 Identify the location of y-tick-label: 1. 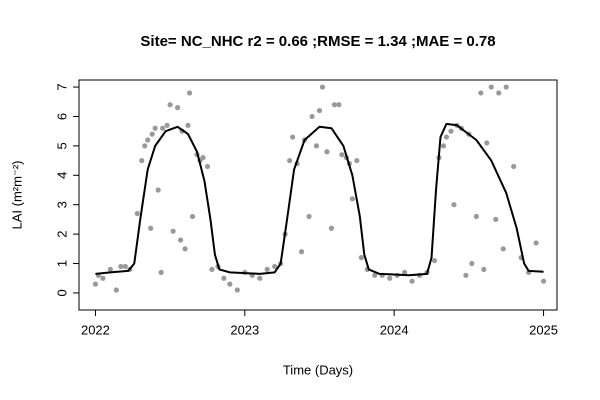
(61, 263).